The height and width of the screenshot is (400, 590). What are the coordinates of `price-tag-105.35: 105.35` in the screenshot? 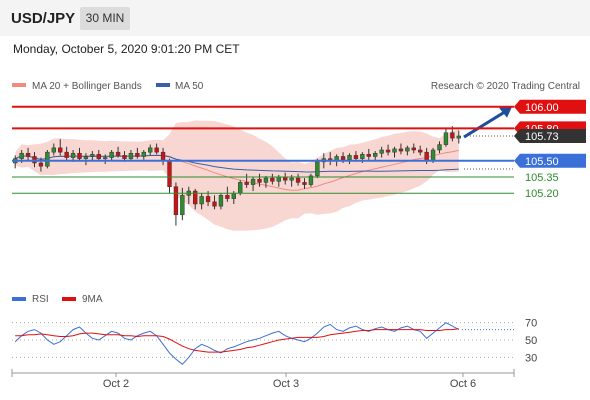 It's located at (542, 178).